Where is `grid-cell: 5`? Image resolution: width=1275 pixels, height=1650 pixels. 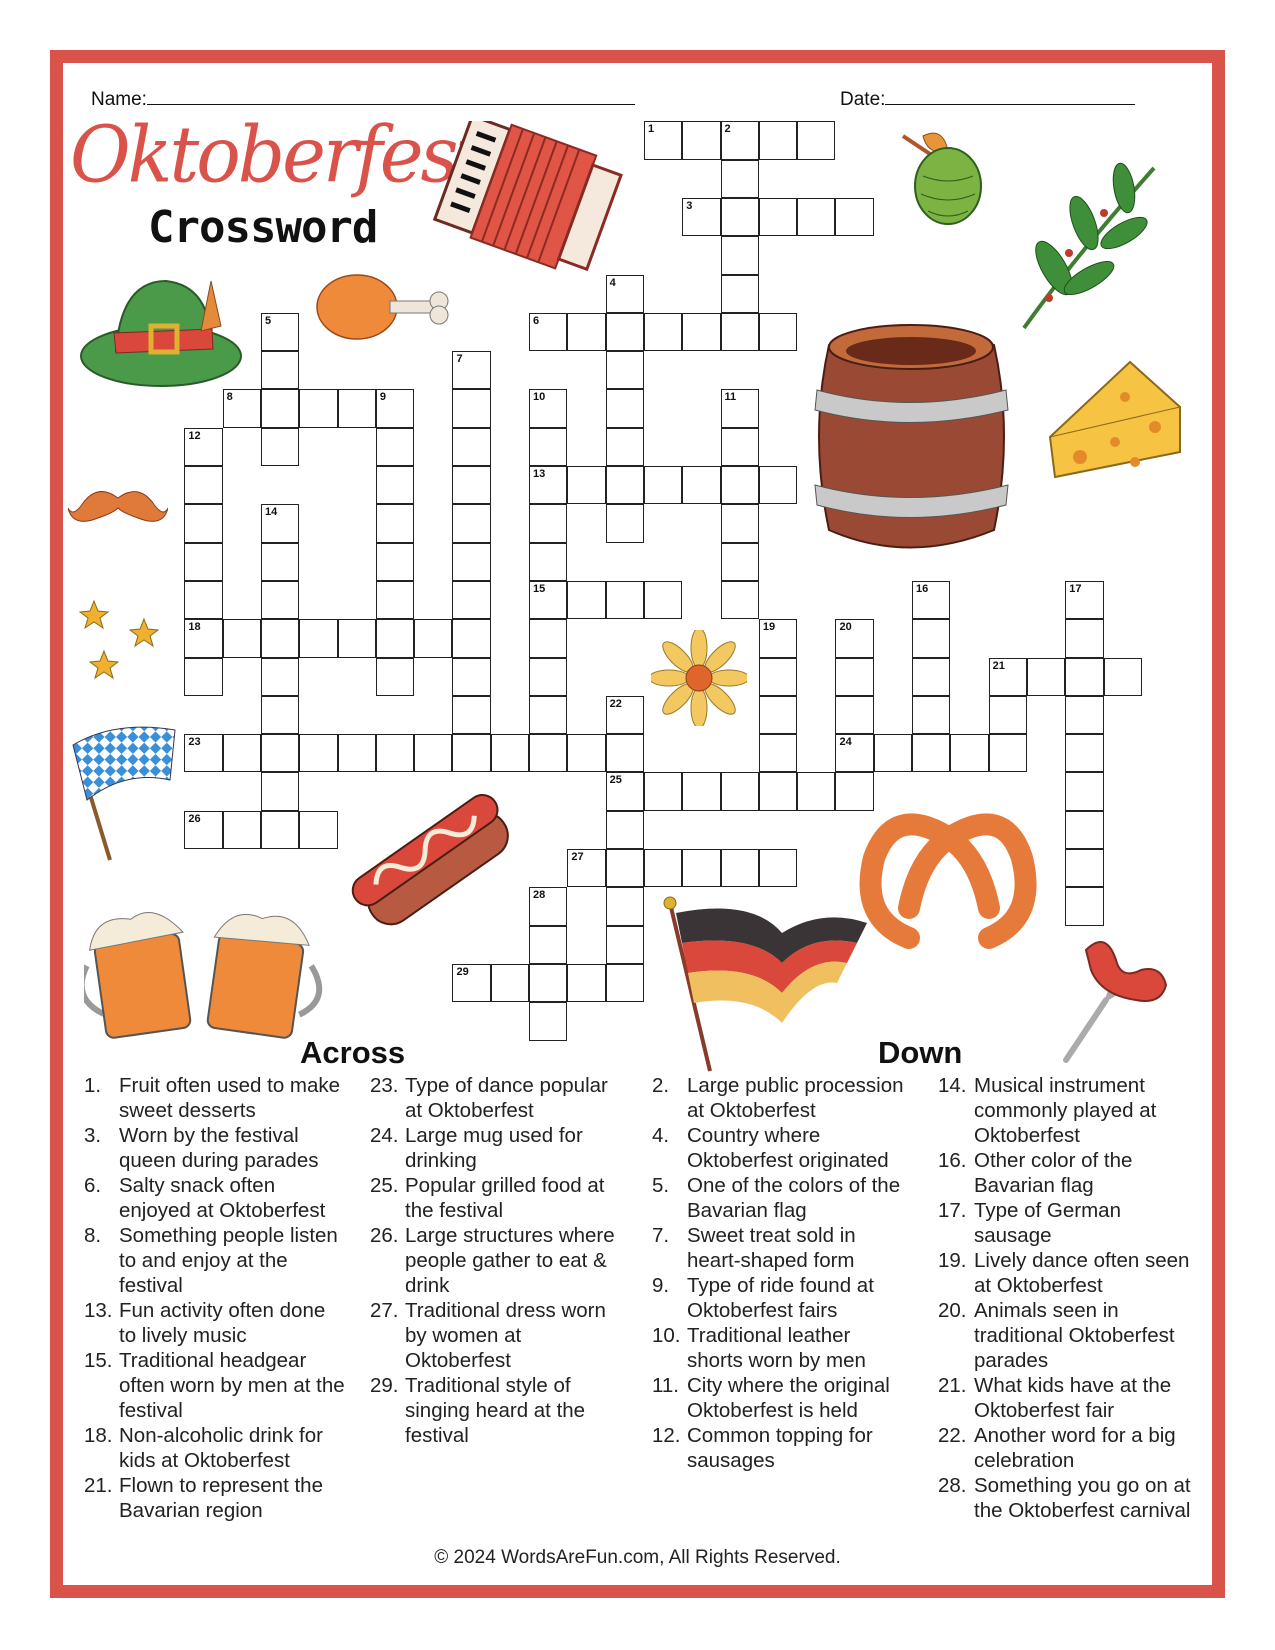
grid-cell: 5 is located at coordinates (280, 332).